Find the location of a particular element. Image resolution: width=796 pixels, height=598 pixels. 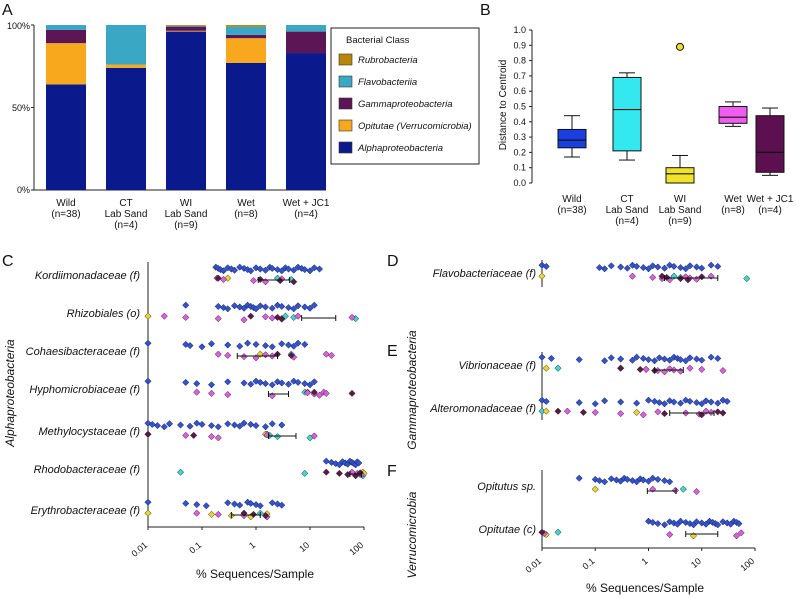

a-legend-label-rubrobacteria: Rubrobacteria is located at coordinates (388, 60).